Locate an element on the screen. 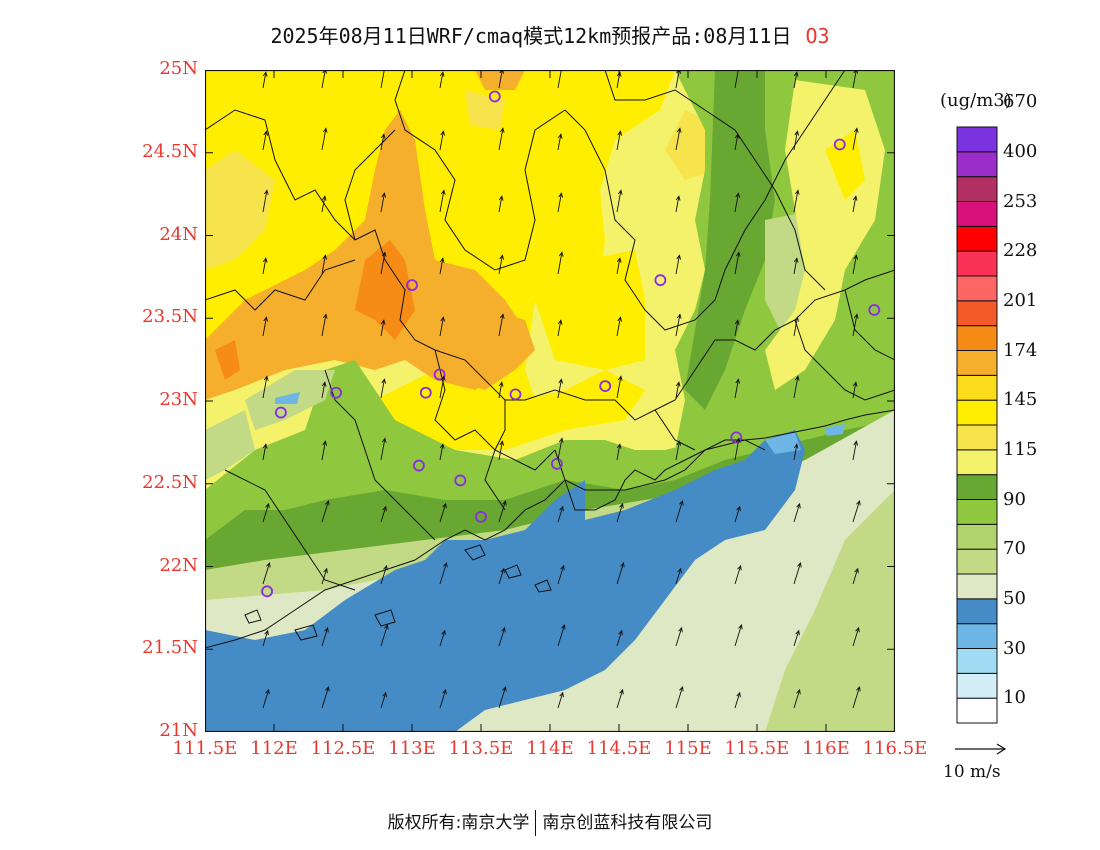  copyright: 版权所有:南京大学 南京创蓝科技有限公司 is located at coordinates (550, 822).